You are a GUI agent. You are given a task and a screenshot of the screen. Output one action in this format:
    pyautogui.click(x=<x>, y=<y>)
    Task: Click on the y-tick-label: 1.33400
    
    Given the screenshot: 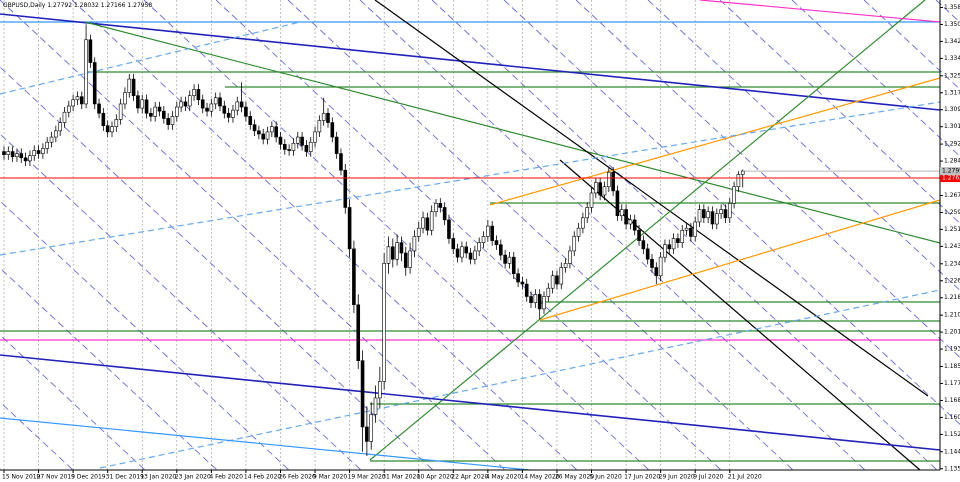 What is the action you would take?
    pyautogui.click(x=952, y=58)
    